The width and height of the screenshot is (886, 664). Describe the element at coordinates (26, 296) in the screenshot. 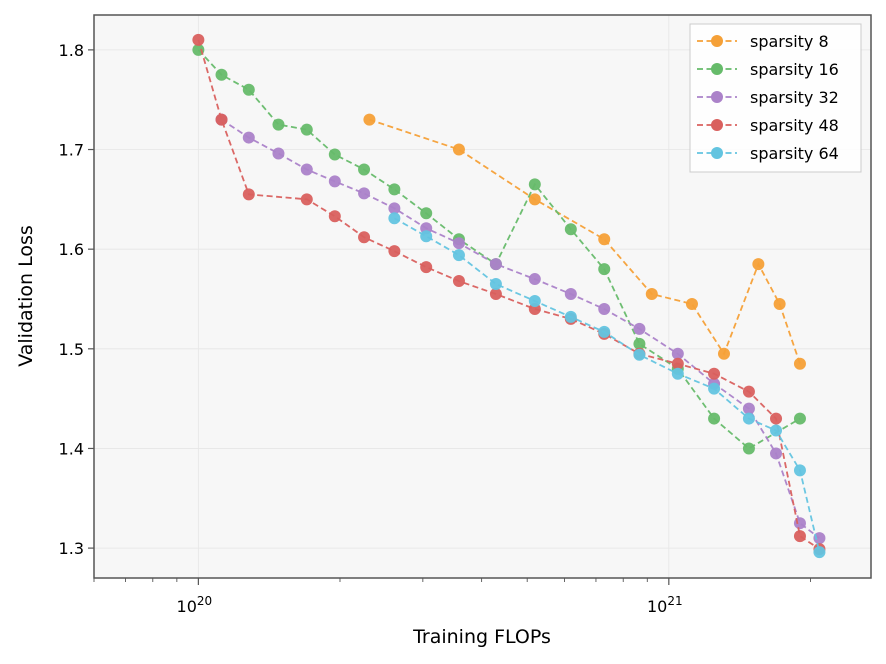

I see `y-axis-label: Validation Loss` at that location.